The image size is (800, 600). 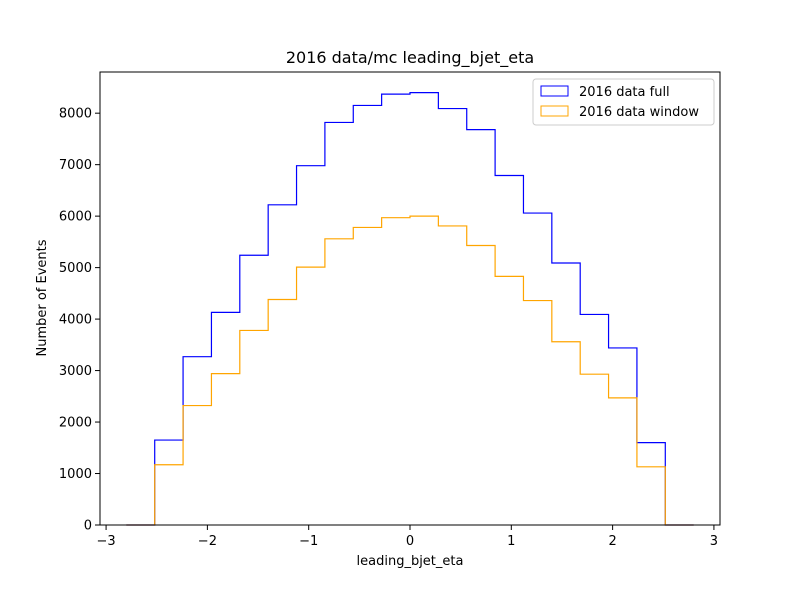 What do you see at coordinates (75, 114) in the screenshot?
I see `y-tick-label: 8000` at bounding box center [75, 114].